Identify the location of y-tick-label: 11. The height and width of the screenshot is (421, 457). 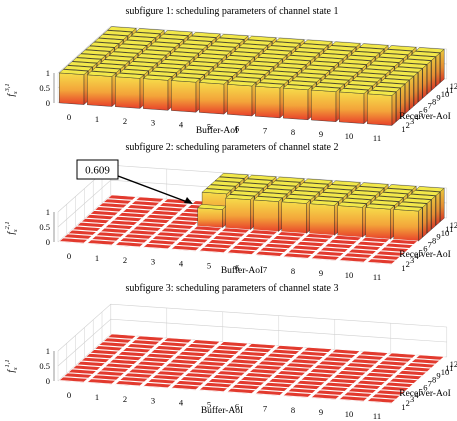
(449, 368).